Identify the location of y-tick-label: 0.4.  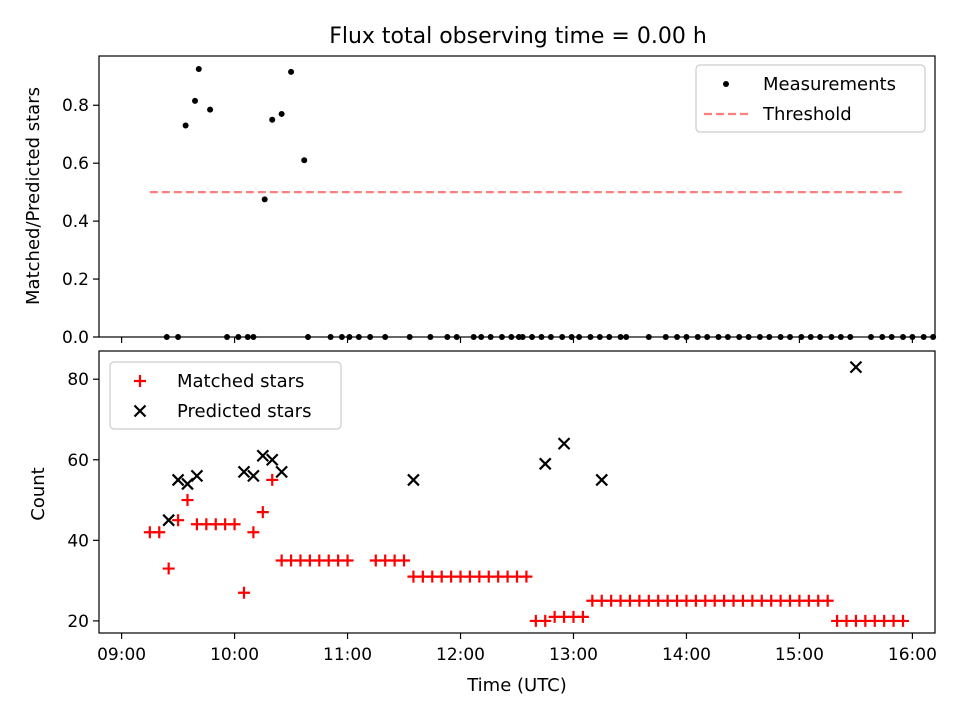
(75, 222).